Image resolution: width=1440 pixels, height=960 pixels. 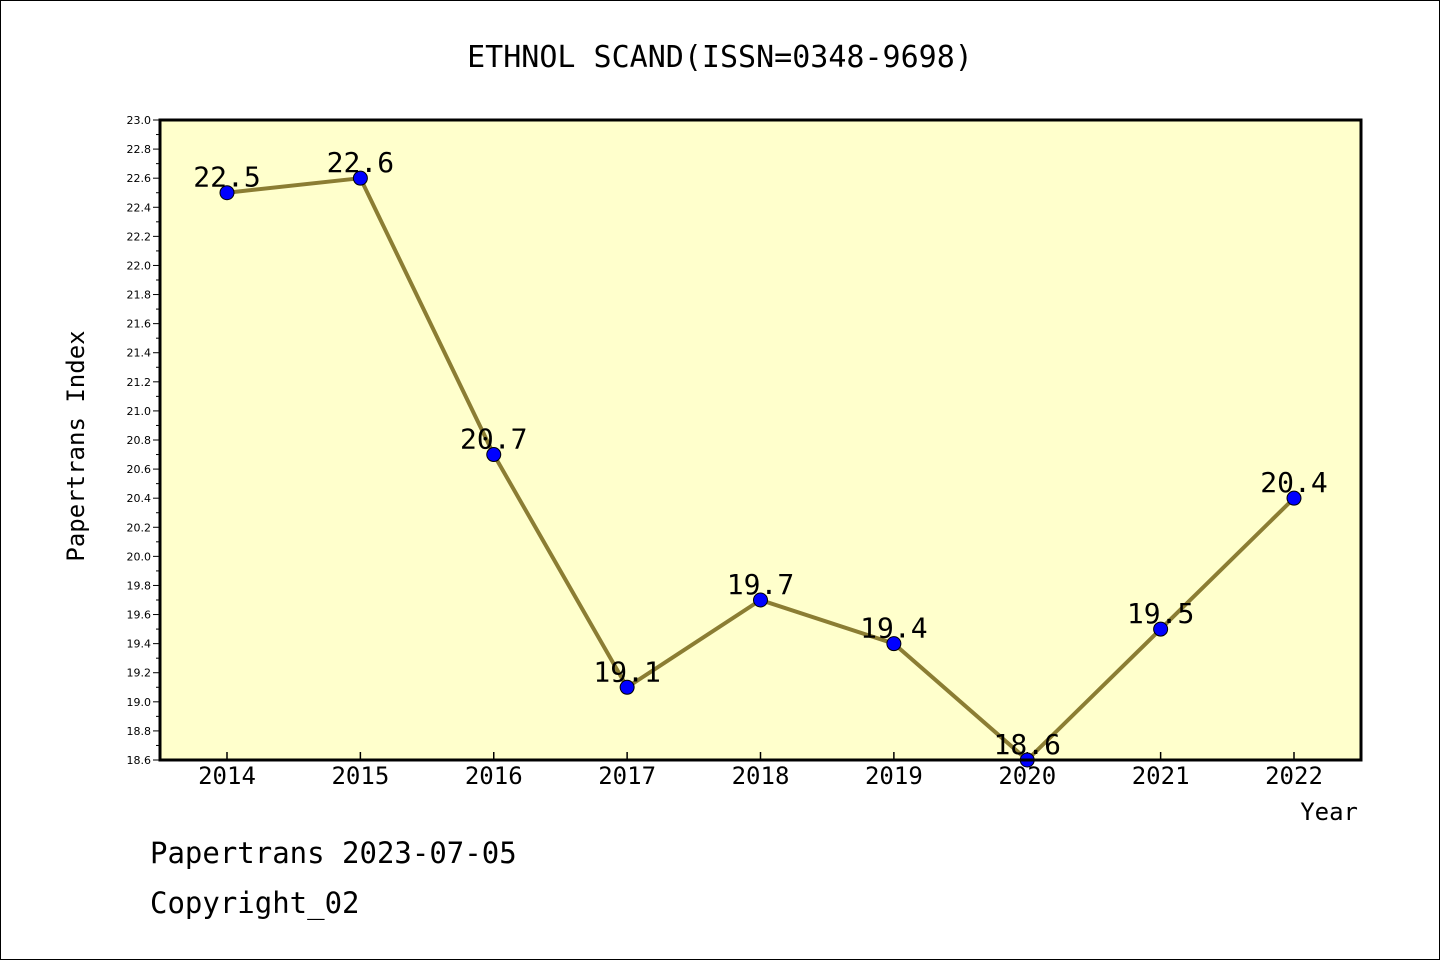 What do you see at coordinates (139, 527) in the screenshot?
I see `y-tick-label: 20.2` at bounding box center [139, 527].